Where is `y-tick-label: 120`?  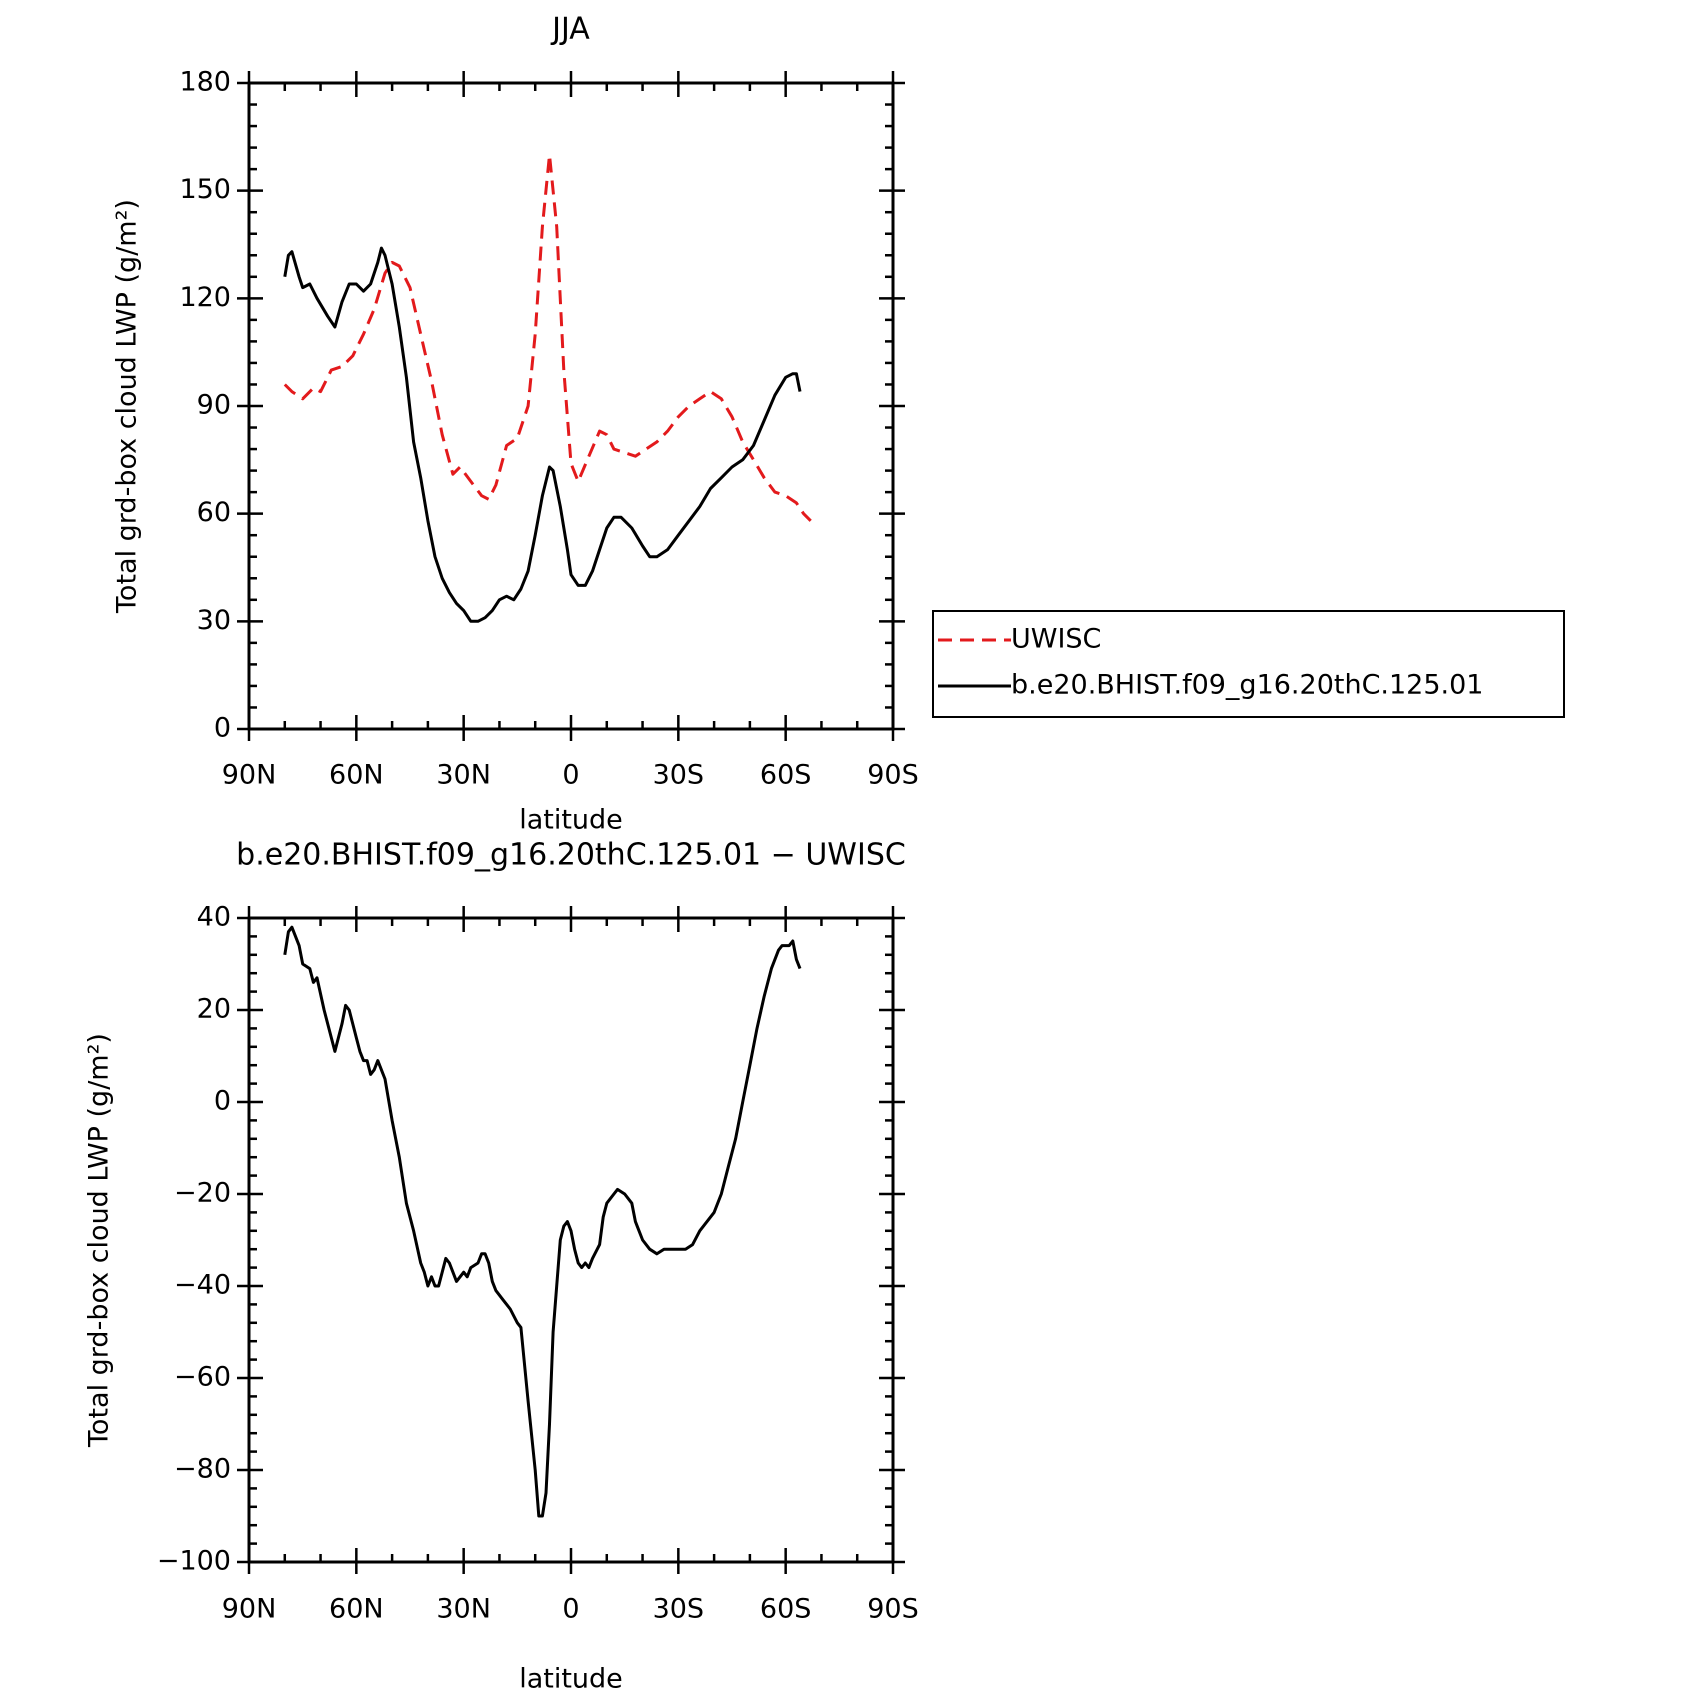
y-tick-label: 120 is located at coordinates (205, 297).